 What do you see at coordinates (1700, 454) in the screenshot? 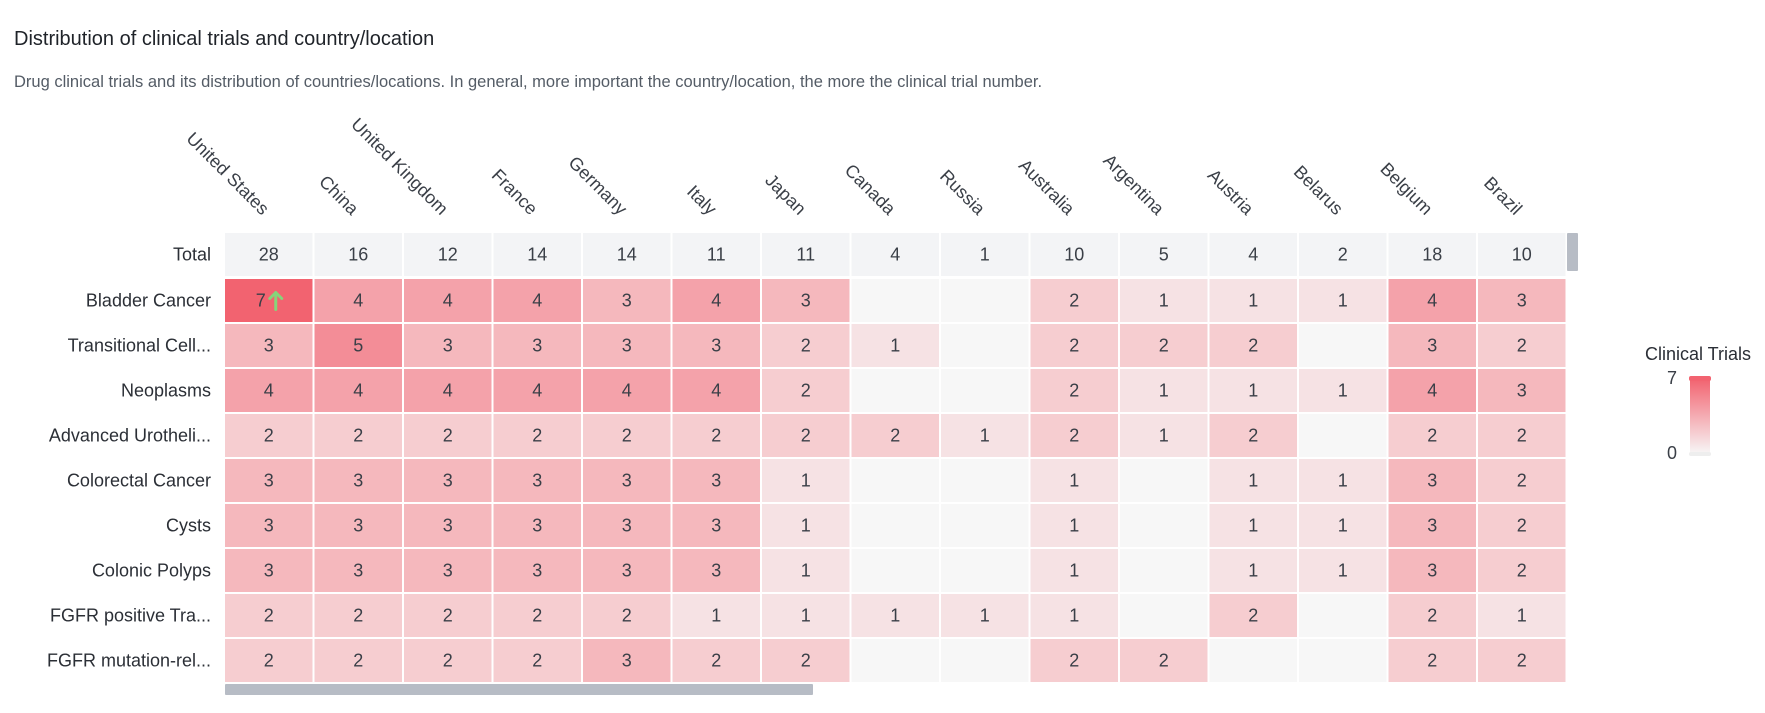
I see `legend-min-handle` at bounding box center [1700, 454].